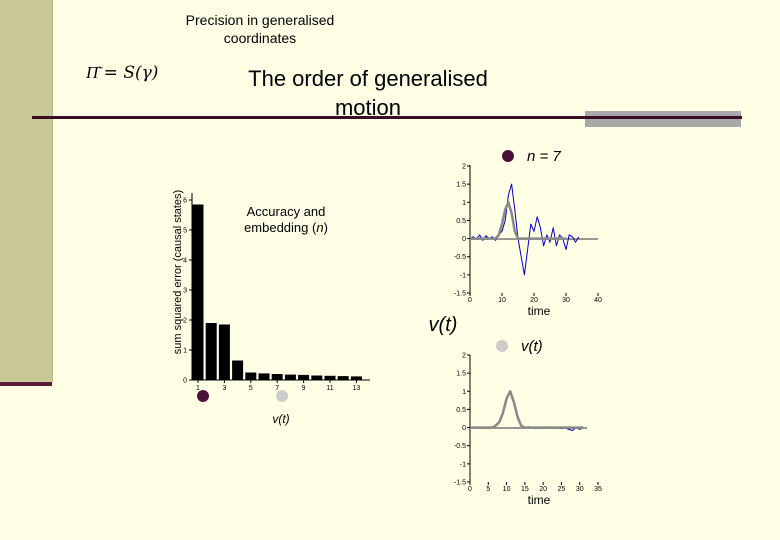  I want to click on top-chart-annotation: n = 7, so click(544, 156).